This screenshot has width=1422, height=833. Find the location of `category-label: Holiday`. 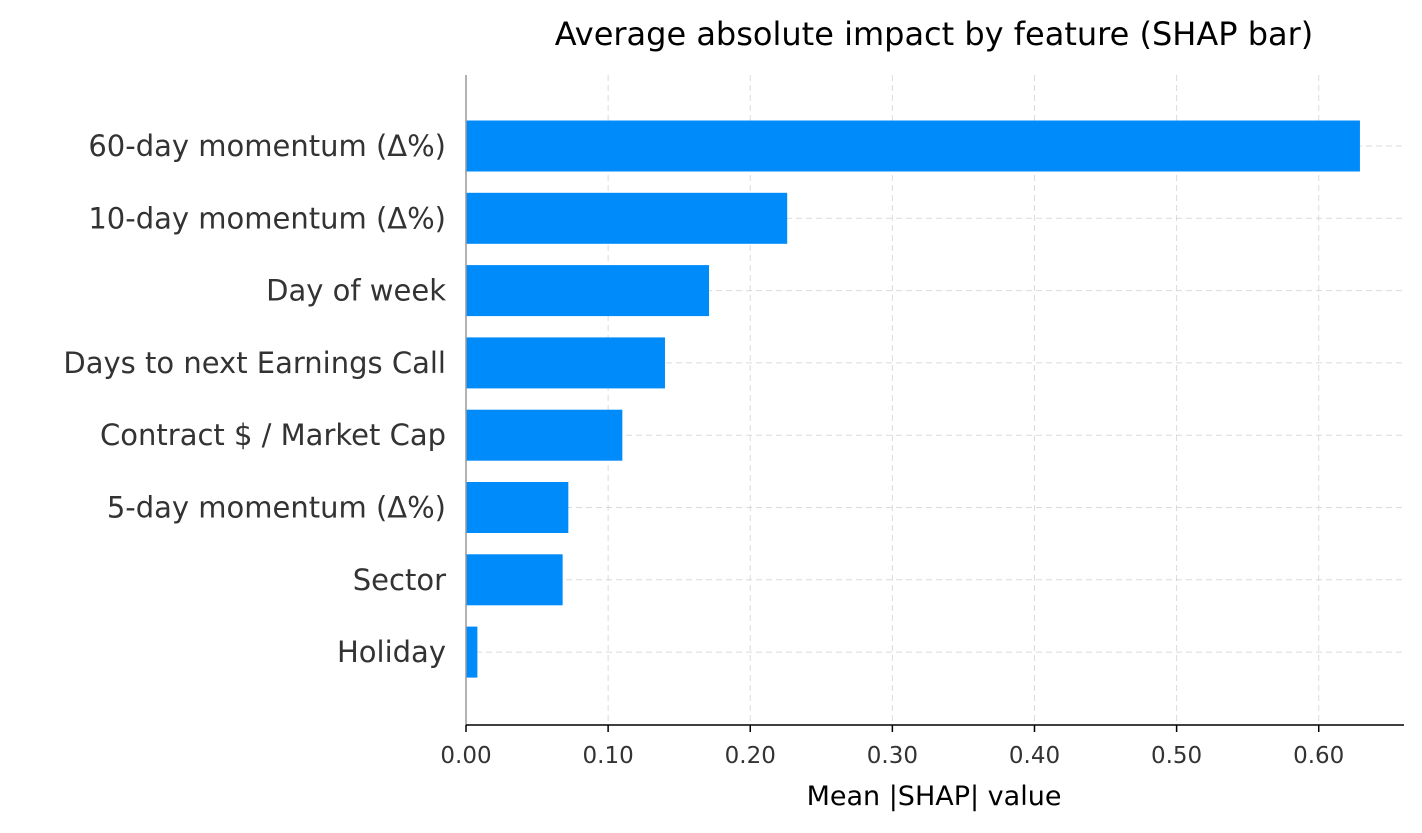

category-label: Holiday is located at coordinates (391, 652).